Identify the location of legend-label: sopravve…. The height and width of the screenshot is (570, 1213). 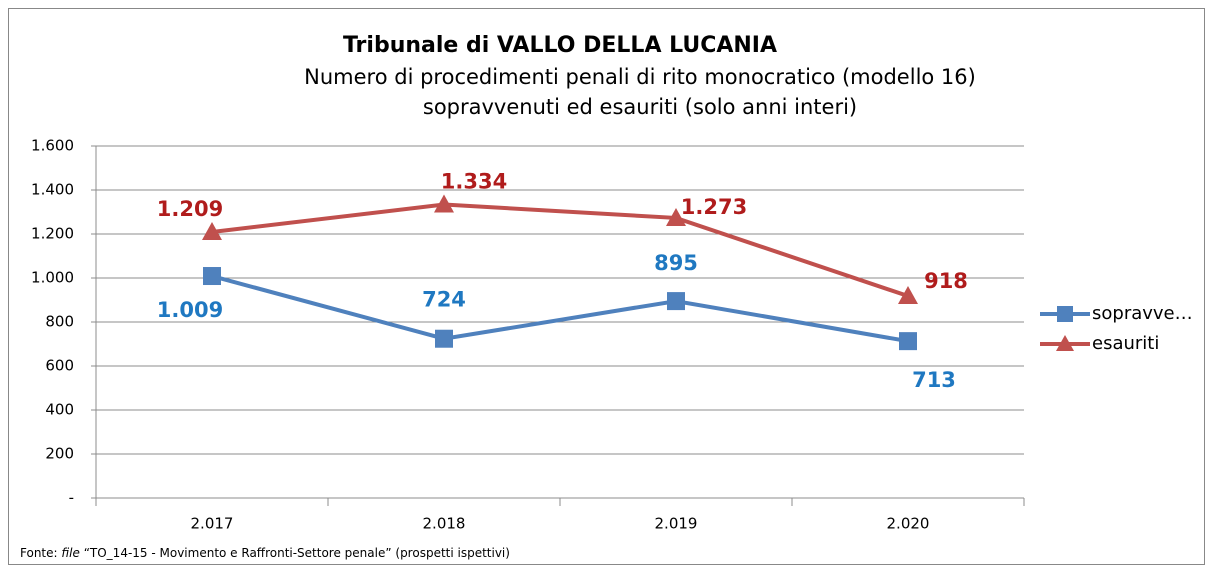
(1142, 313).